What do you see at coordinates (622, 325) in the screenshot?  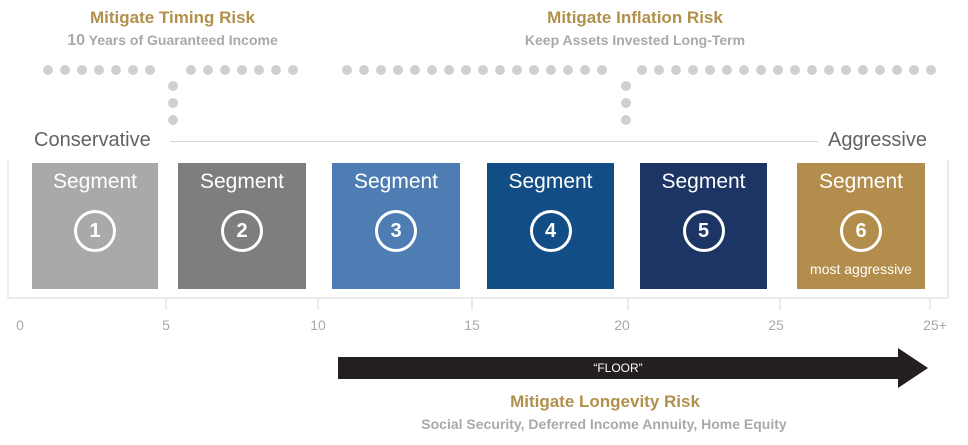 I see `axis-tick-label: 20` at bounding box center [622, 325].